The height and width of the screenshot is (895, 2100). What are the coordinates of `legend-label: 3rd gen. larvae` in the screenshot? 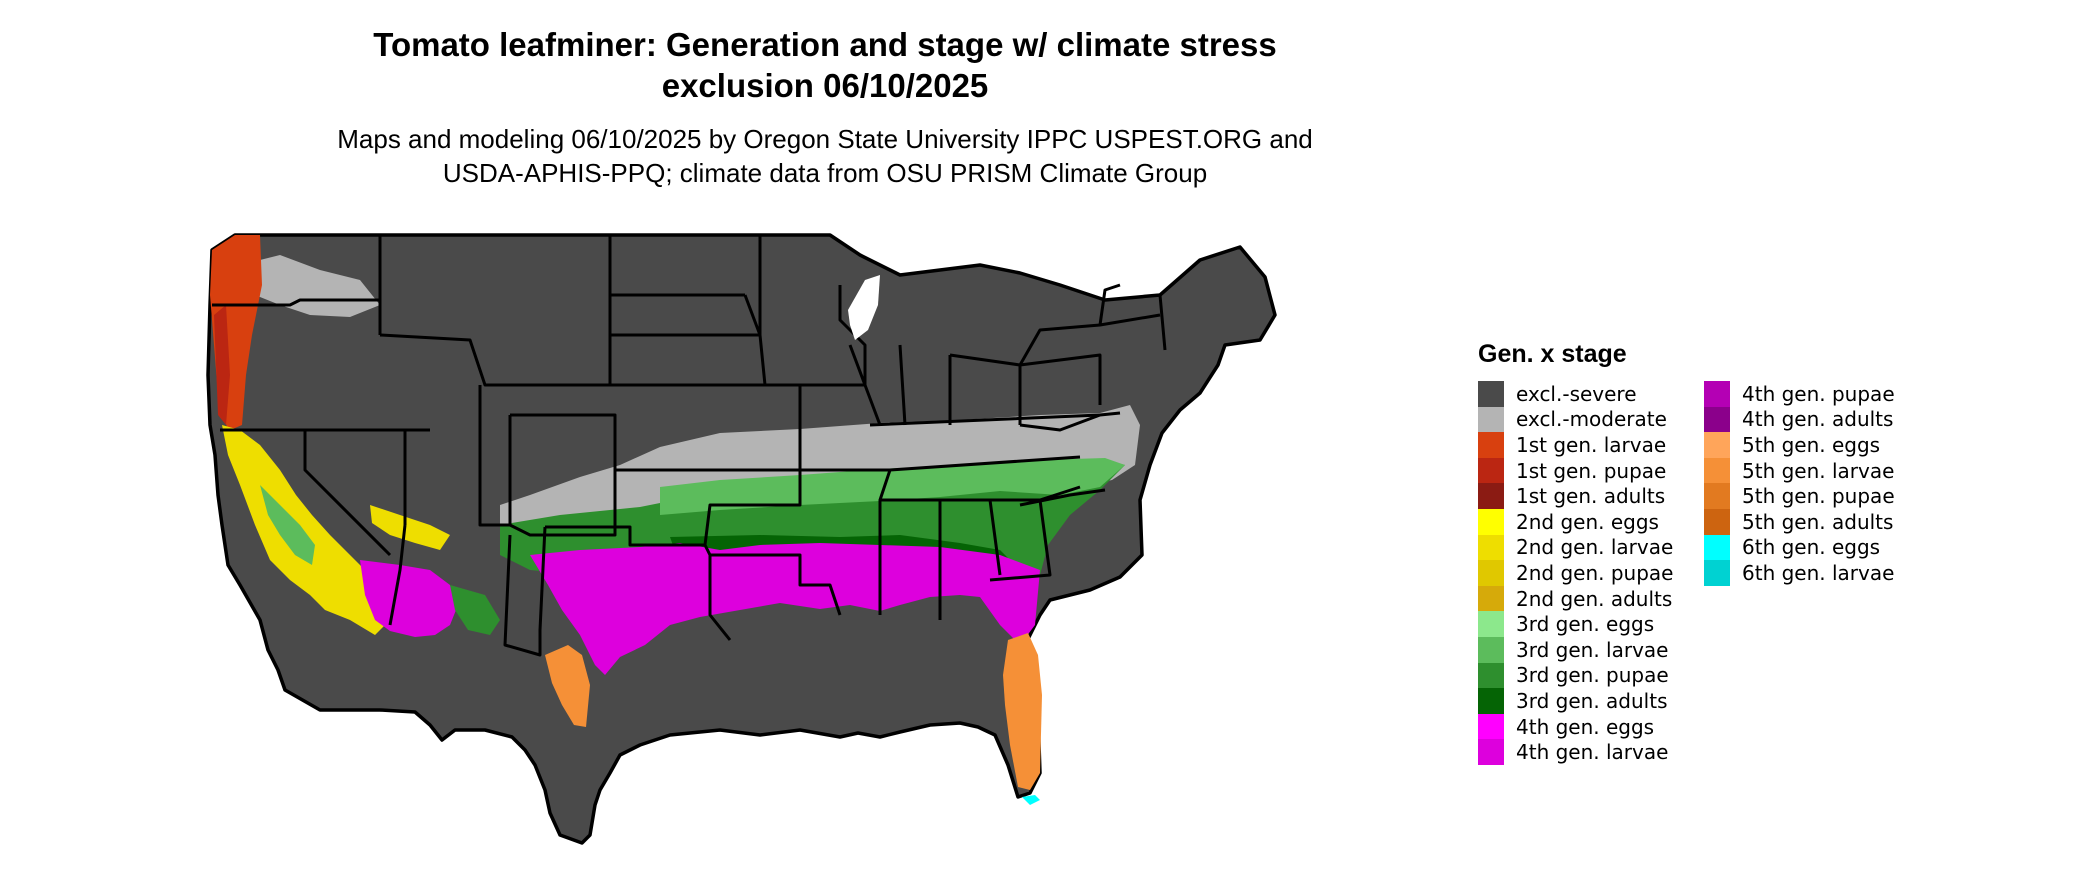 It's located at (1592, 649).